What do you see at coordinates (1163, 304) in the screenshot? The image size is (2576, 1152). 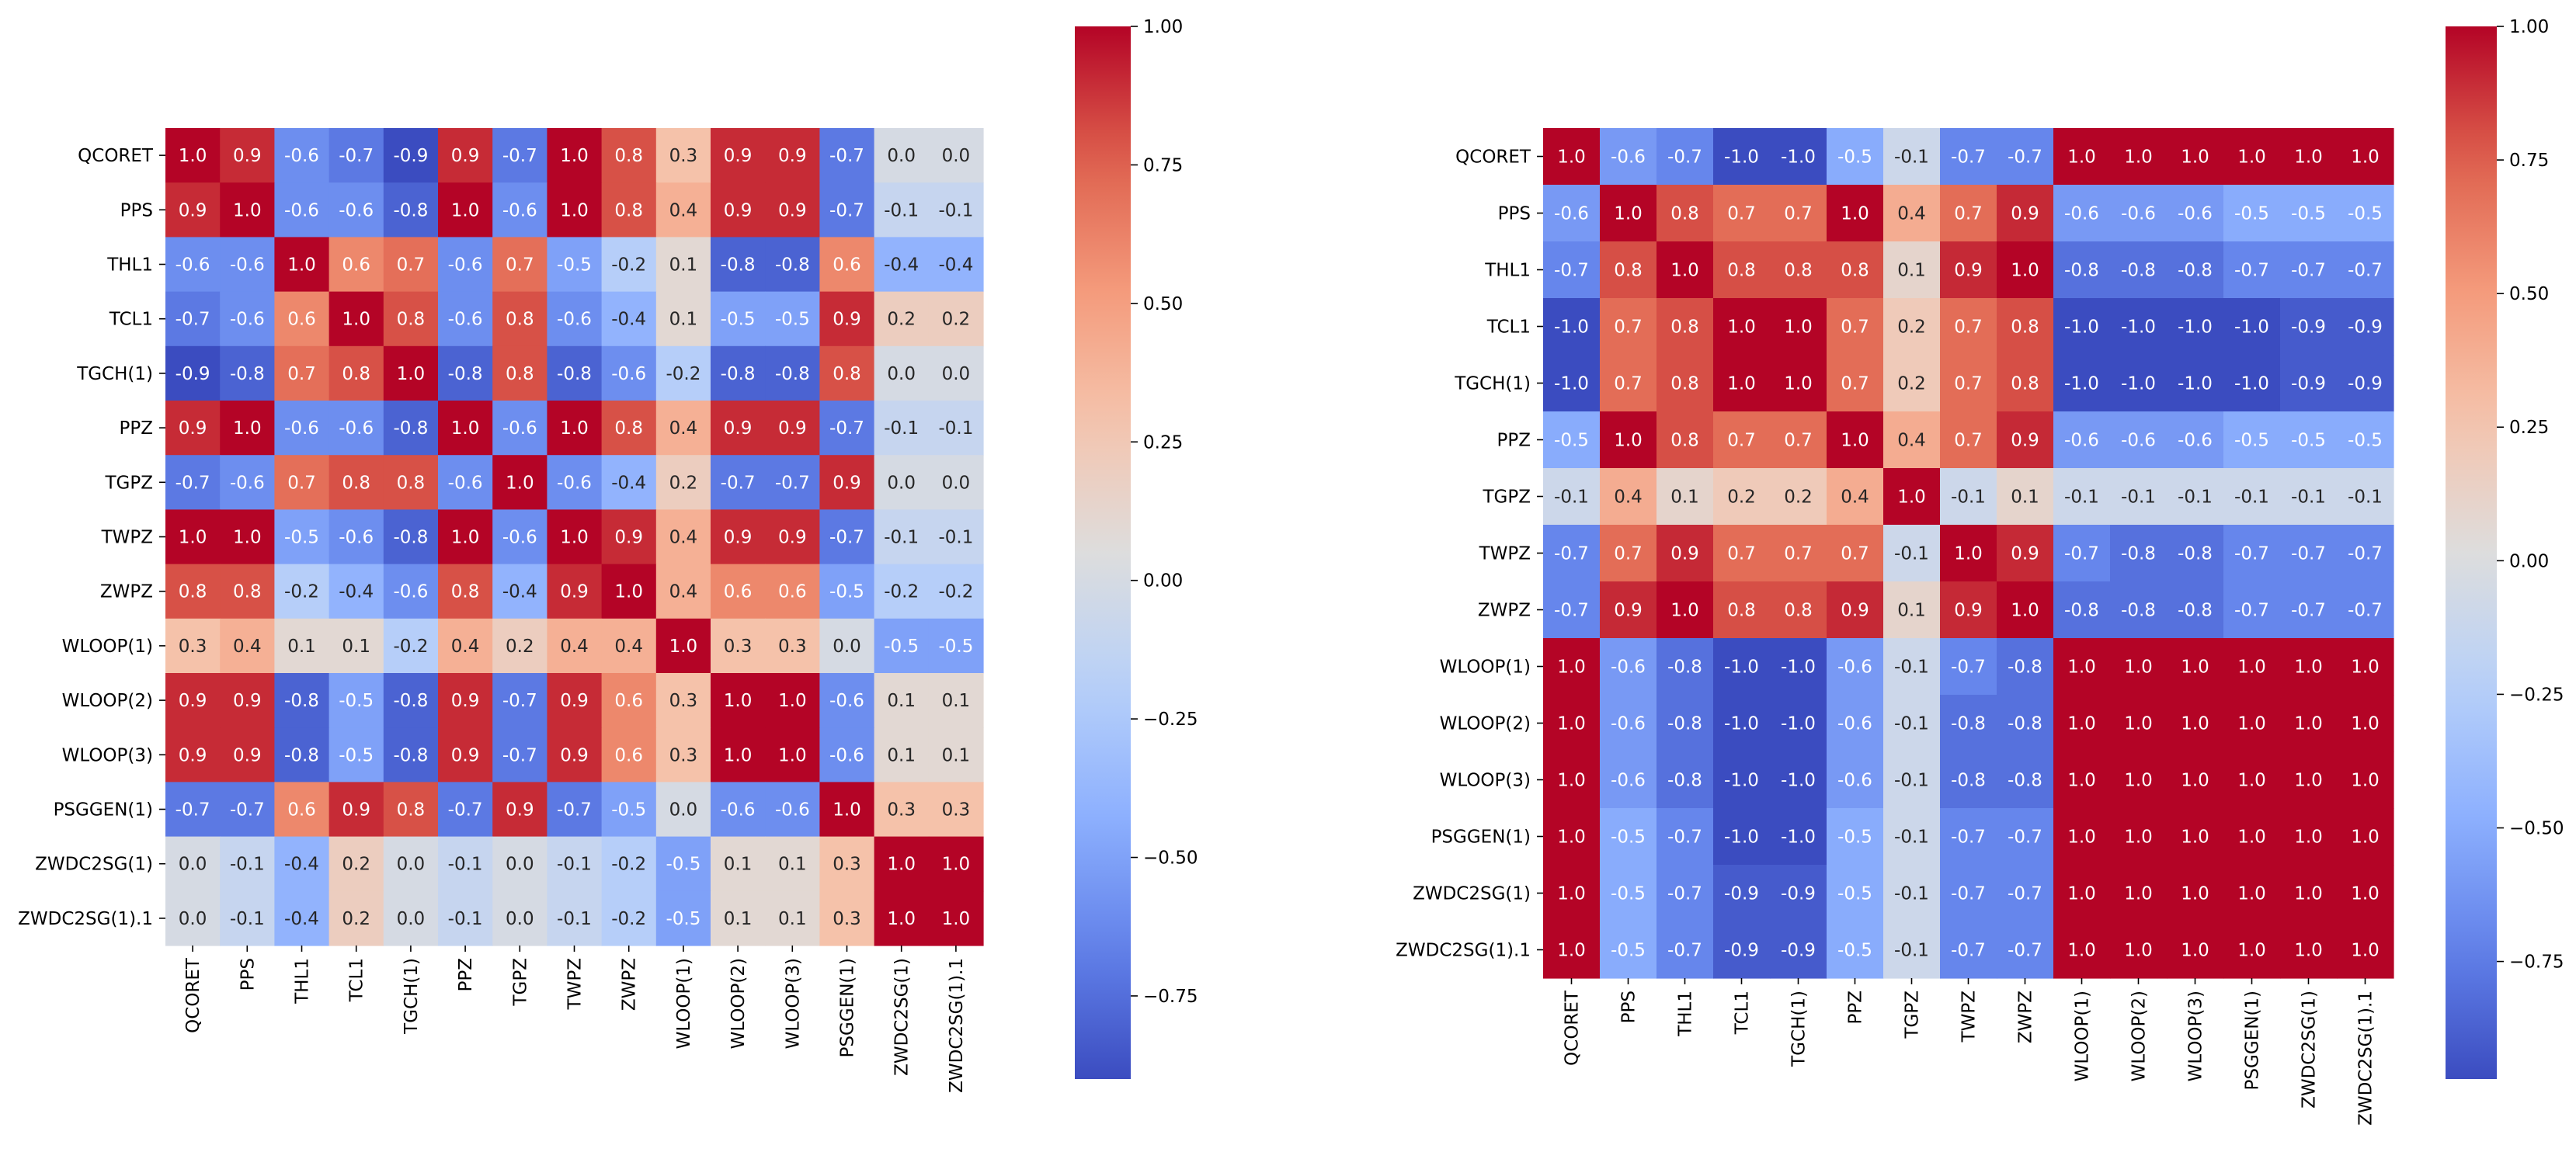 I see `colorbar-tick-label: 0.50` at bounding box center [1163, 304].